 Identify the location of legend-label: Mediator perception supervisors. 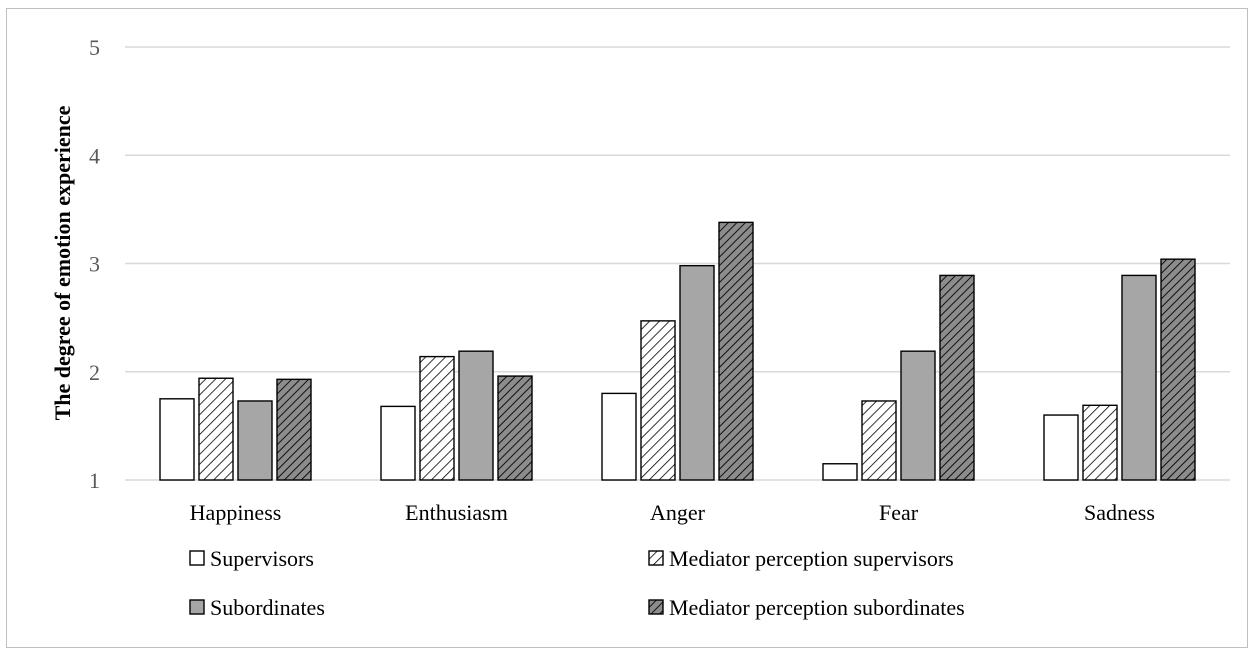
(811, 558).